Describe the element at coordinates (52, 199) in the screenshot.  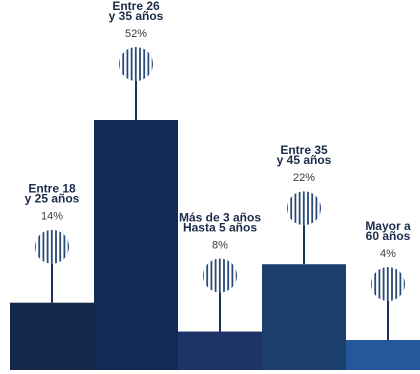
I see `category-label-0-1: y 25 años` at that location.